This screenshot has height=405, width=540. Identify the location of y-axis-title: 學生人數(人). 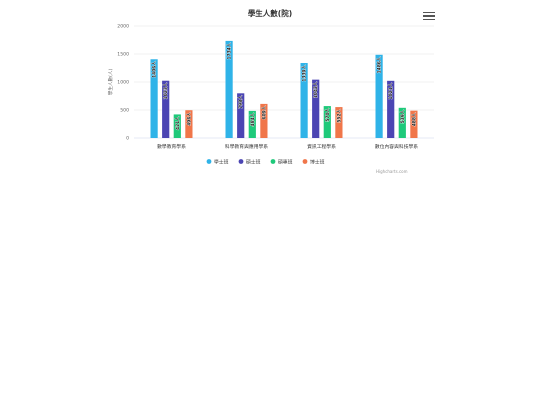
(110, 82).